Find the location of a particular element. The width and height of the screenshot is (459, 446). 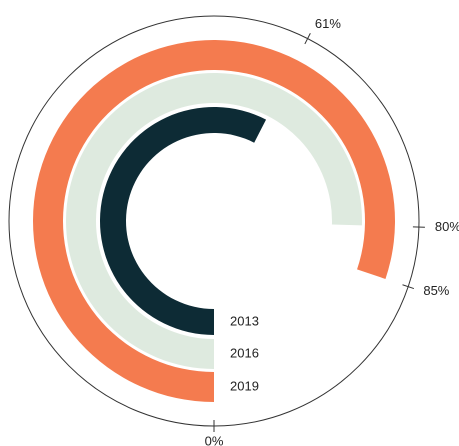

category-label: 2016 is located at coordinates (244, 352).